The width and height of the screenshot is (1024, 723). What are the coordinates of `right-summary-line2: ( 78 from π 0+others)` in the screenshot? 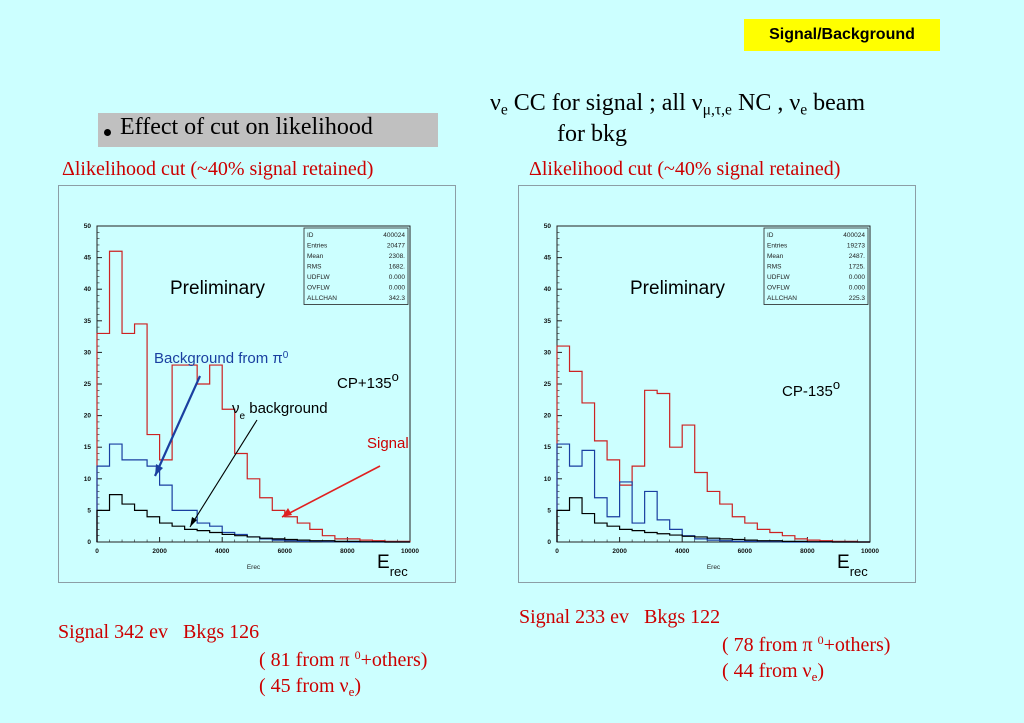 It's located at (806, 645).